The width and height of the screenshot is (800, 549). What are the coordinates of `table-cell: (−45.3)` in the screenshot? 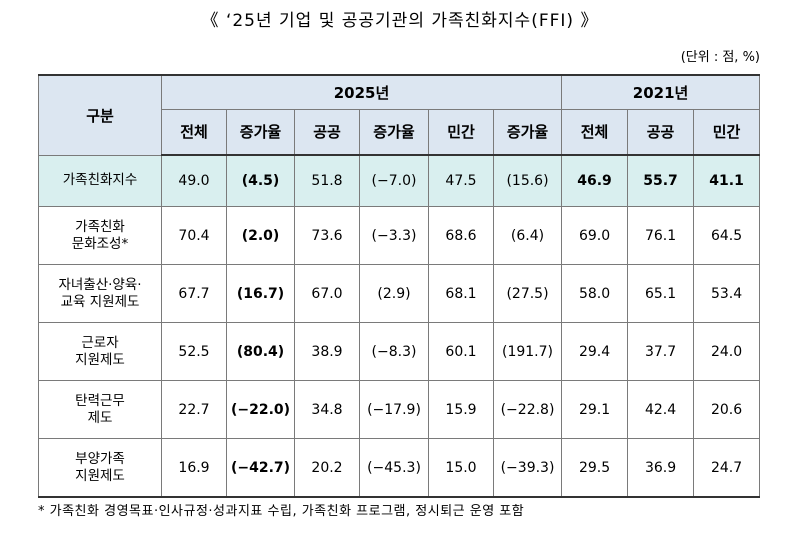 It's located at (394, 468).